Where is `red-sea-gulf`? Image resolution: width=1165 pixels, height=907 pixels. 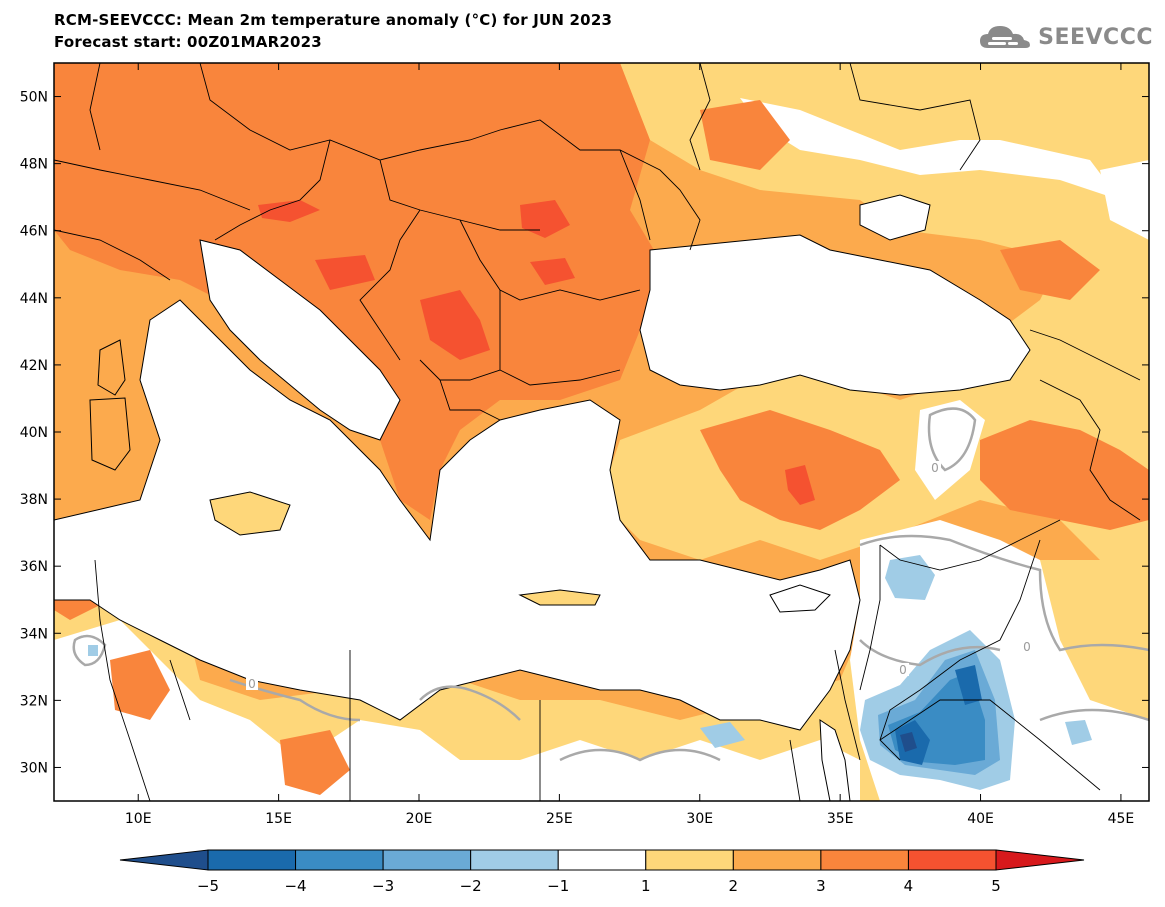 red-sea-gulf is located at coordinates (835, 760).